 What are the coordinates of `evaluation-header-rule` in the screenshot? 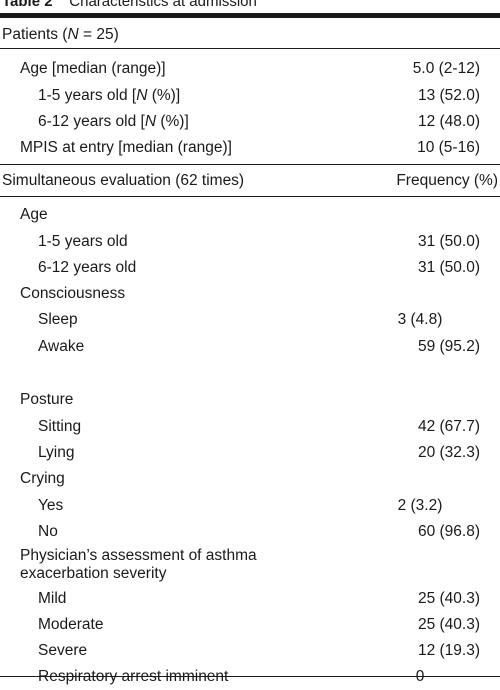 It's located at (250, 196).